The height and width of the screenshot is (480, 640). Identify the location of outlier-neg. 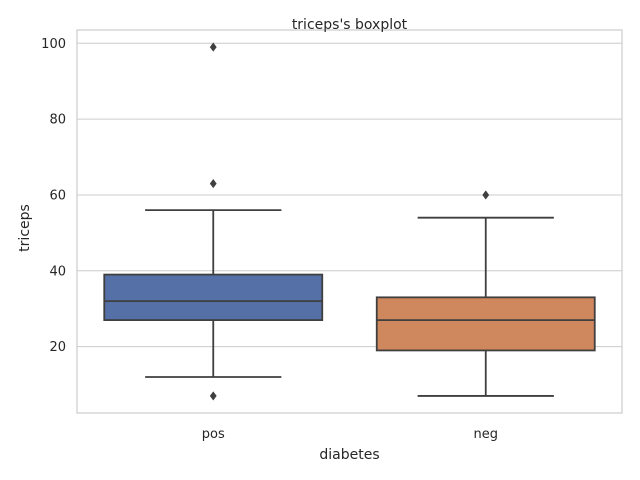
(486, 195).